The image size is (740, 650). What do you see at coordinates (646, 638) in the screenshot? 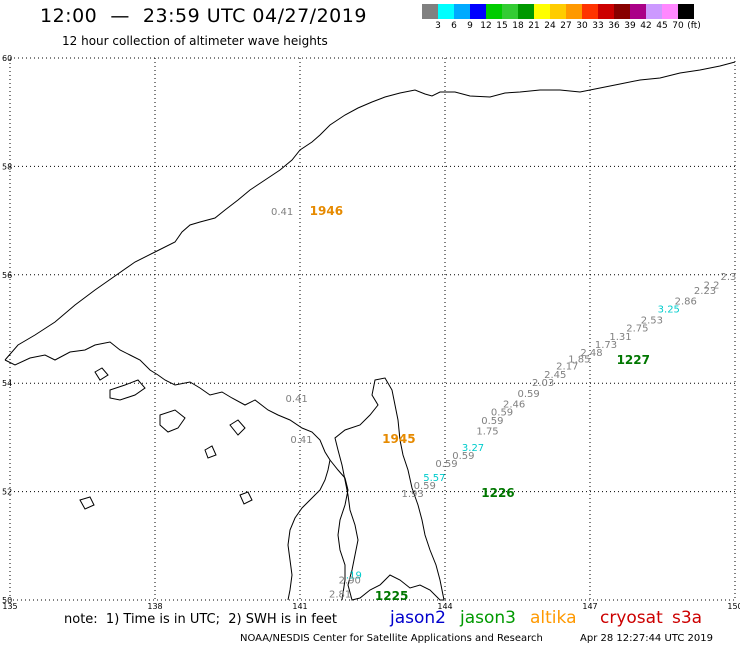
I see `generation-timestamp: Apr 28 12:27:44 UTC 2019` at bounding box center [646, 638].